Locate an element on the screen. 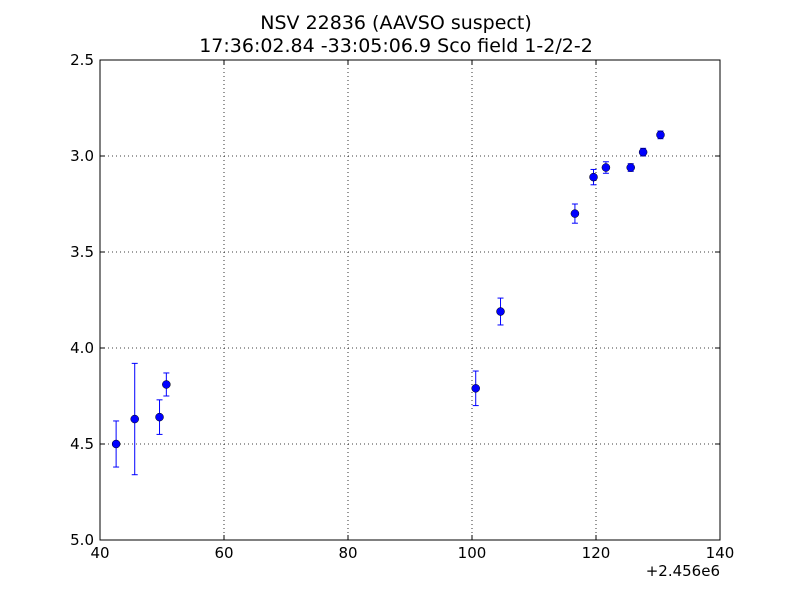 This screenshot has width=800, height=600. x-tick-label: 40 is located at coordinates (99, 553).